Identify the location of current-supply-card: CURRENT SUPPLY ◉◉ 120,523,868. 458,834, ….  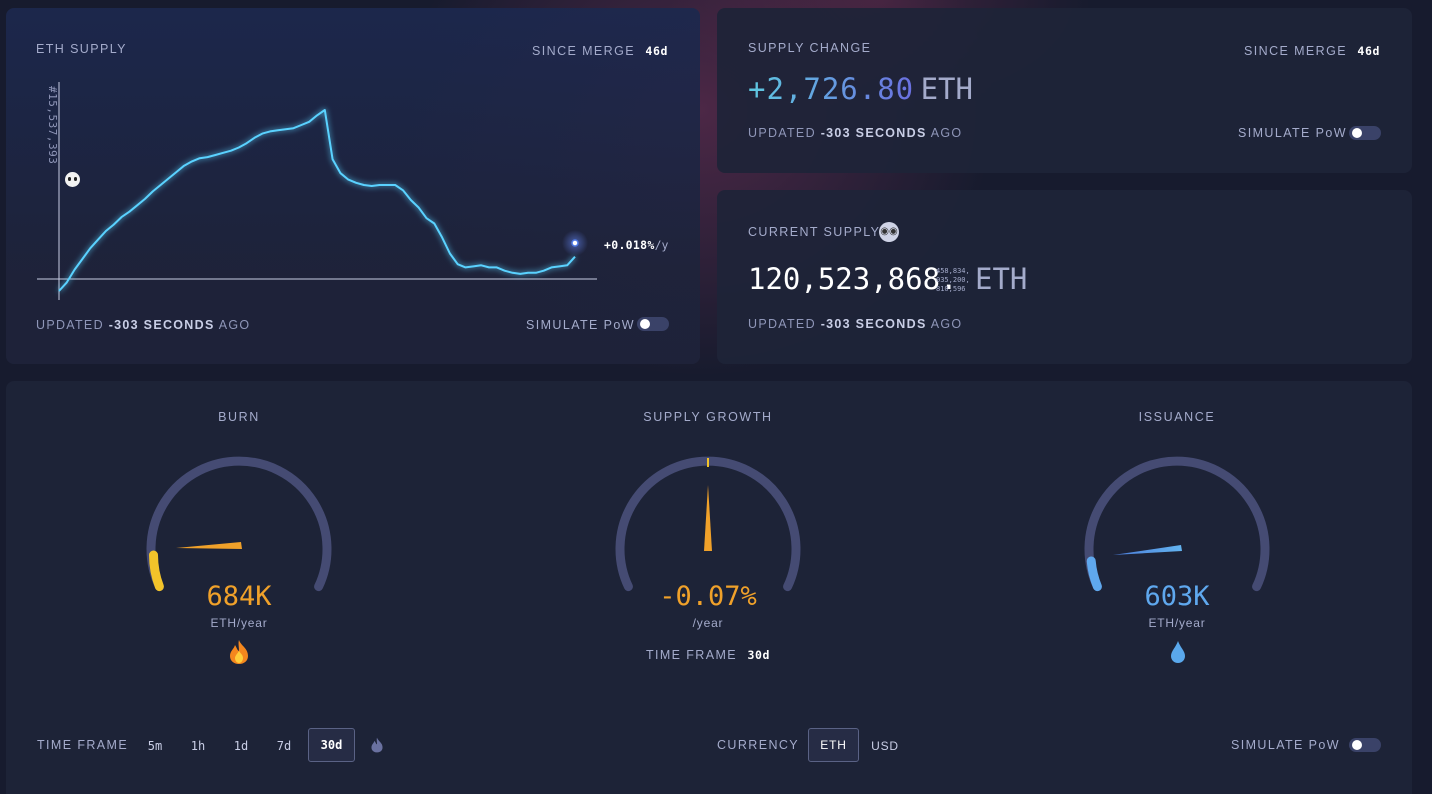
(1064, 277).